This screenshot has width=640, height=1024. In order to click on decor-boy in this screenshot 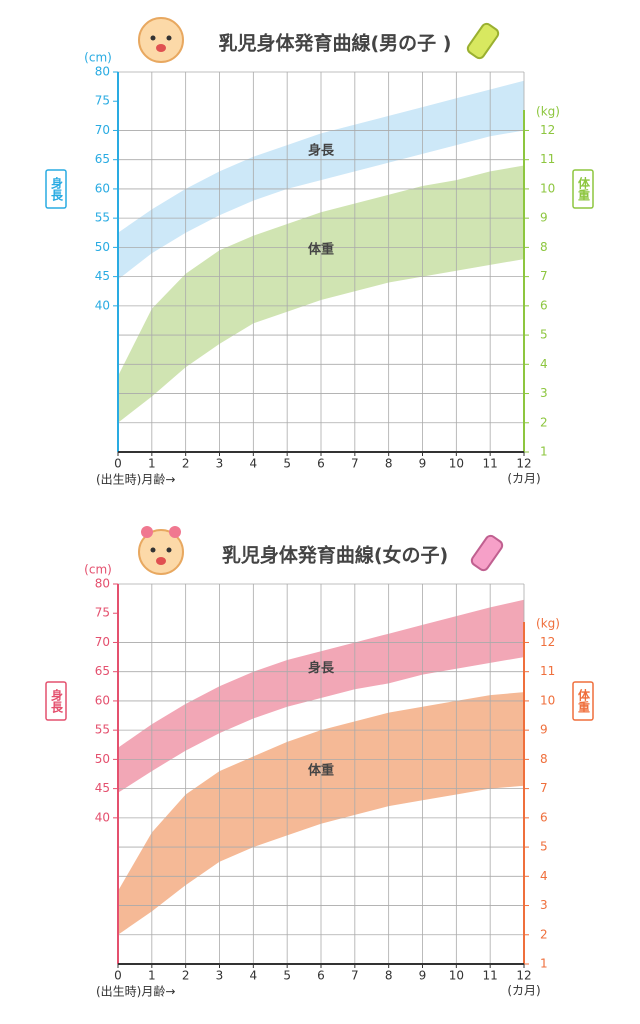, I will do `click(319, 40)`.